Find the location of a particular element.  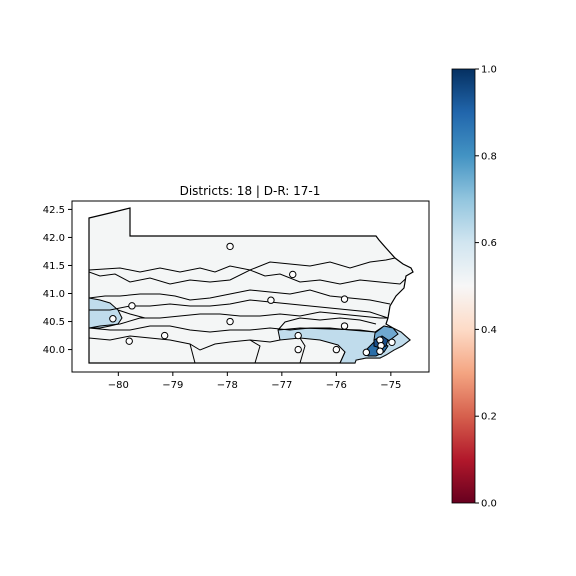

x-tick-label: −79 is located at coordinates (172, 385).